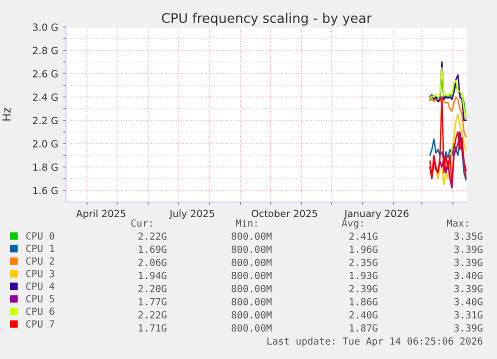 The image size is (497, 359). Describe the element at coordinates (376, 215) in the screenshot. I see `x-tick-label: January 2026` at that location.